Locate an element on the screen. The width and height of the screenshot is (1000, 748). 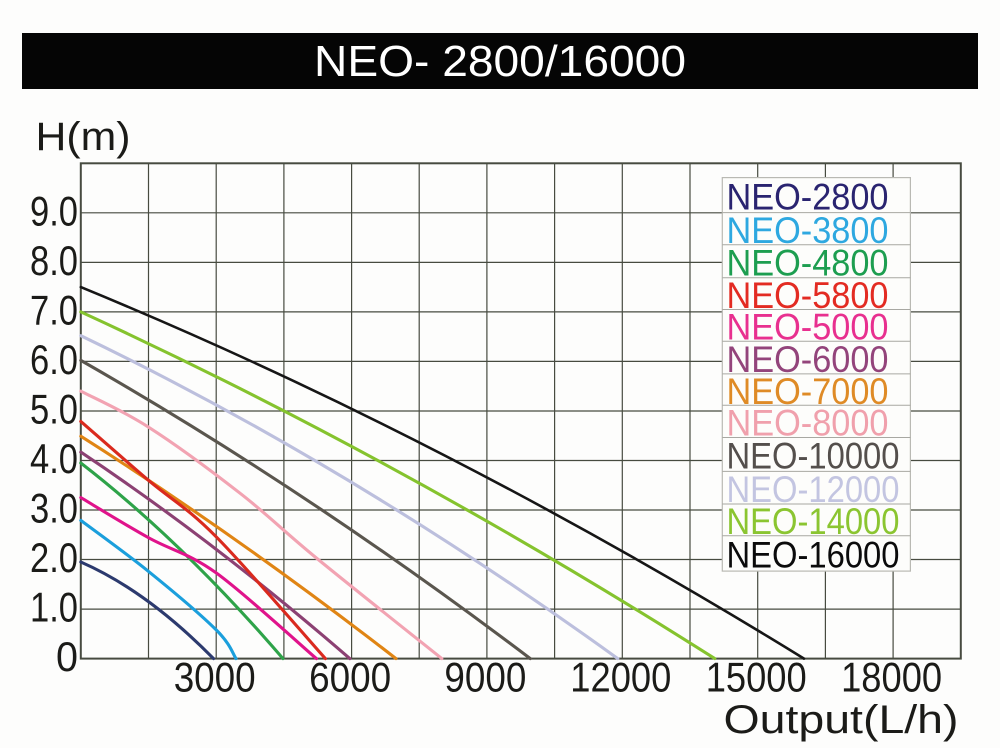
svg-text: 5.0 is located at coordinates (54, 409).